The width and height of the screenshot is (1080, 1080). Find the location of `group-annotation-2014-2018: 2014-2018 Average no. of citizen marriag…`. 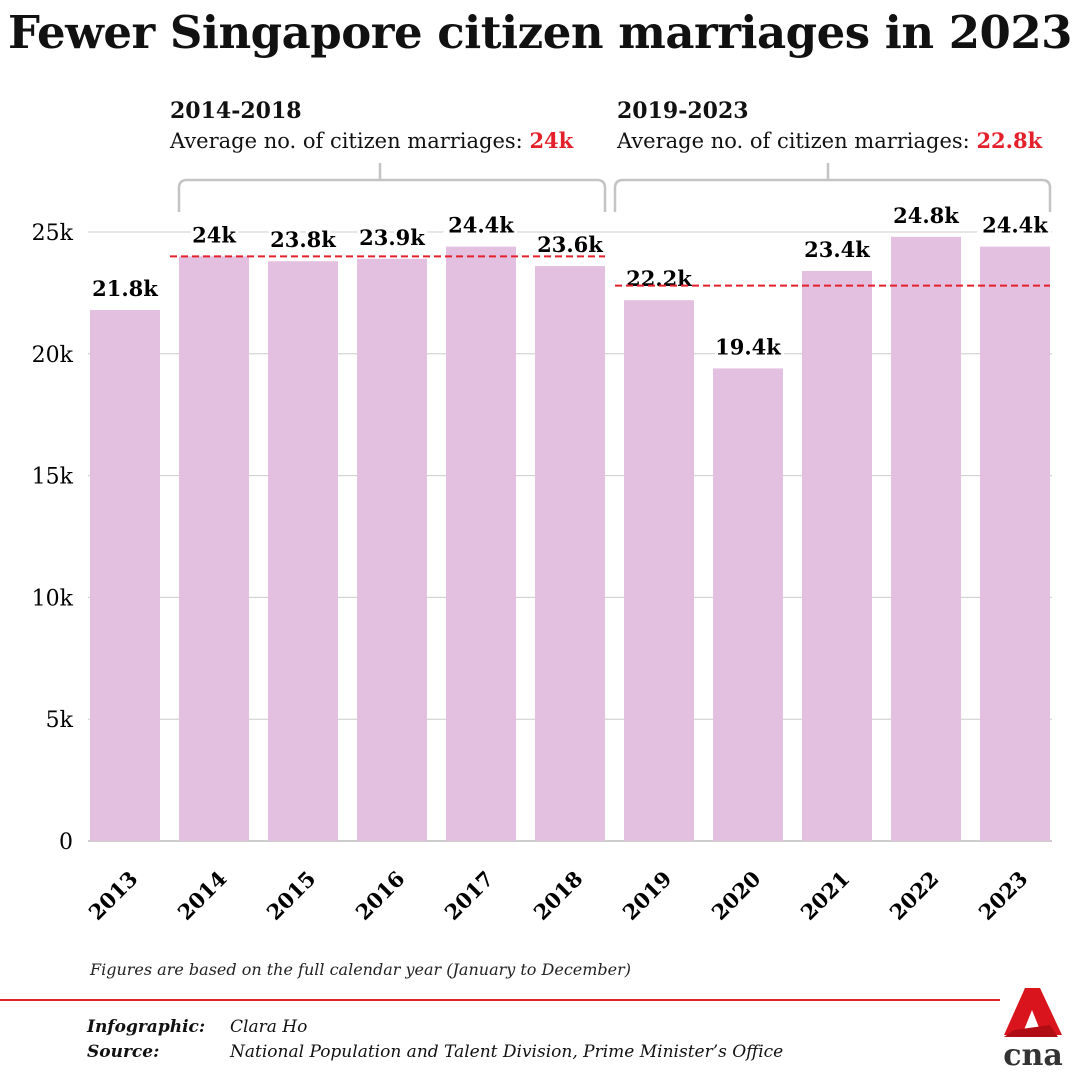

group-annotation-2014-2018: 2014-2018 Average no. of citizen marriag… is located at coordinates (371, 126).